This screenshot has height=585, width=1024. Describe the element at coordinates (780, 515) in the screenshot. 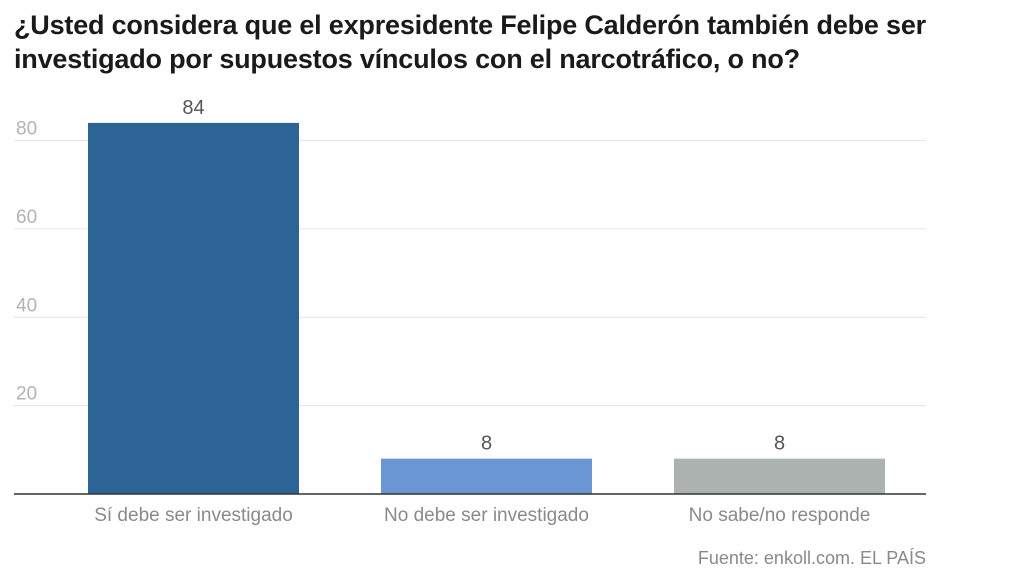

I see `category-label: No sabe/no responde` at that location.